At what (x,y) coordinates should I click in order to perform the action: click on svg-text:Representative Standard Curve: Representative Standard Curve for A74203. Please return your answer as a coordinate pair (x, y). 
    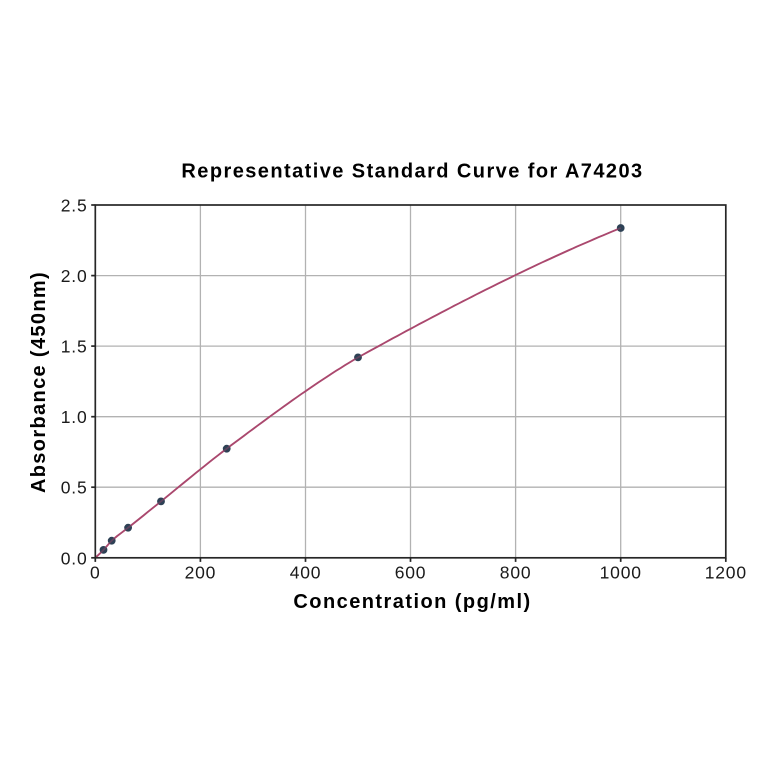
    Looking at the image, I should click on (412, 172).